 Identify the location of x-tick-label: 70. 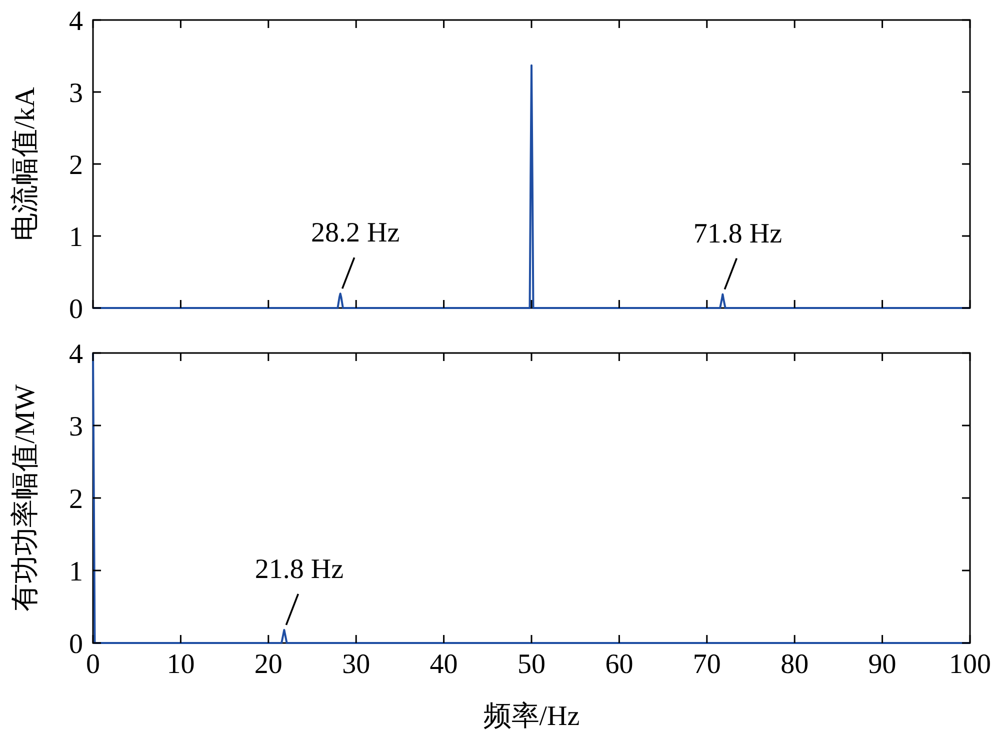
(706, 664).